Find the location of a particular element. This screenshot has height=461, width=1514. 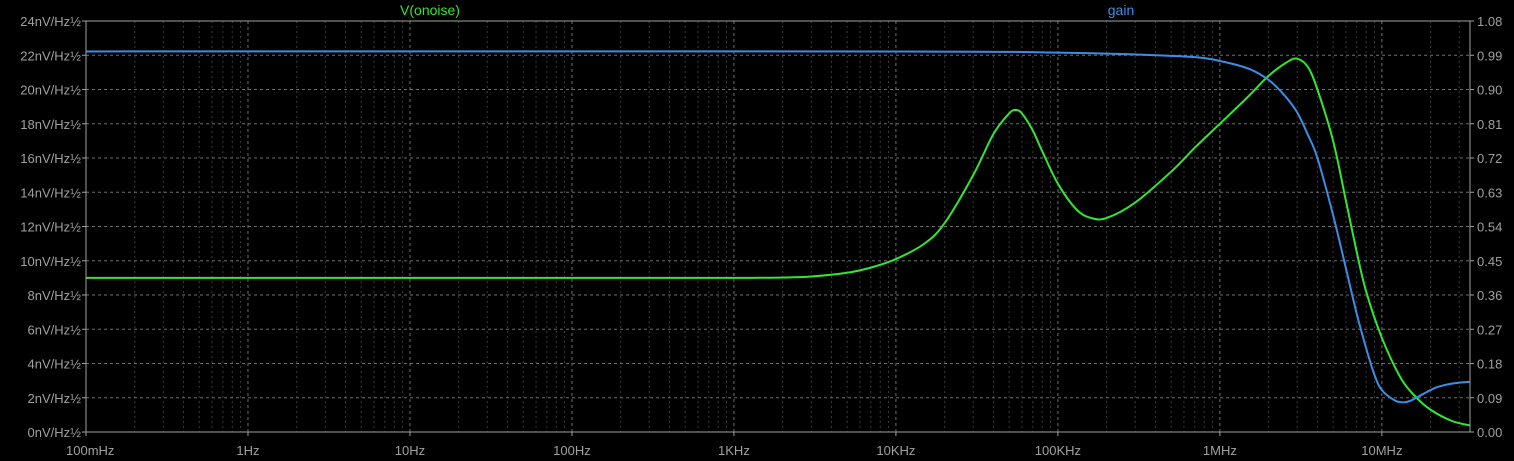

y-right-tick-label: 0.81 is located at coordinates (1489, 124).